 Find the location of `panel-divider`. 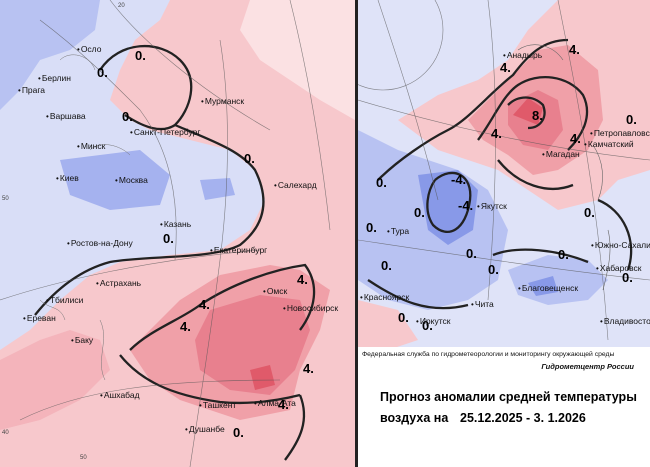

panel-divider is located at coordinates (356, 233).